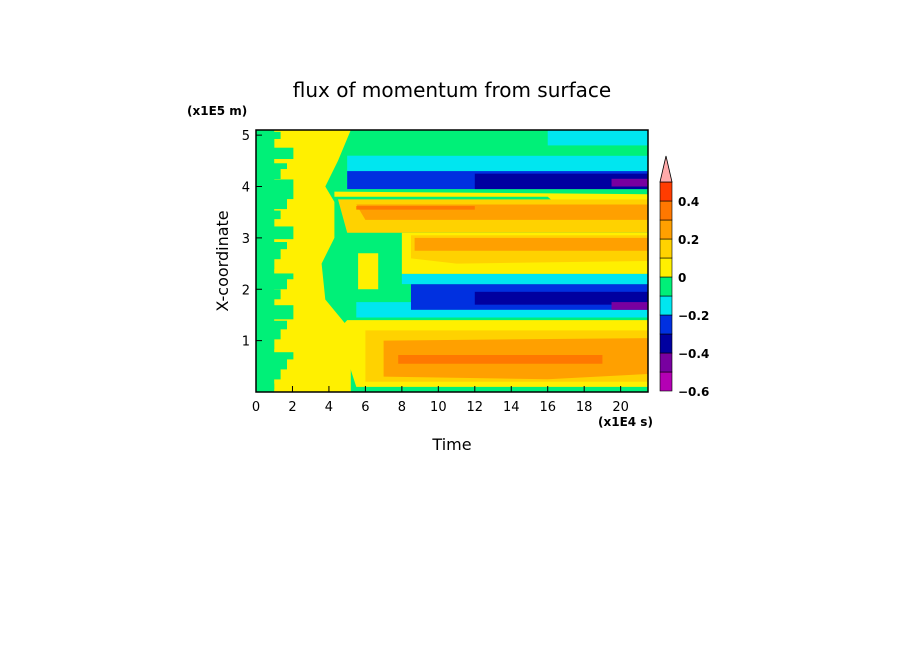 This screenshot has height=659, width=904. Describe the element at coordinates (292, 407) in the screenshot. I see `x-tick-label-1: 2` at that location.